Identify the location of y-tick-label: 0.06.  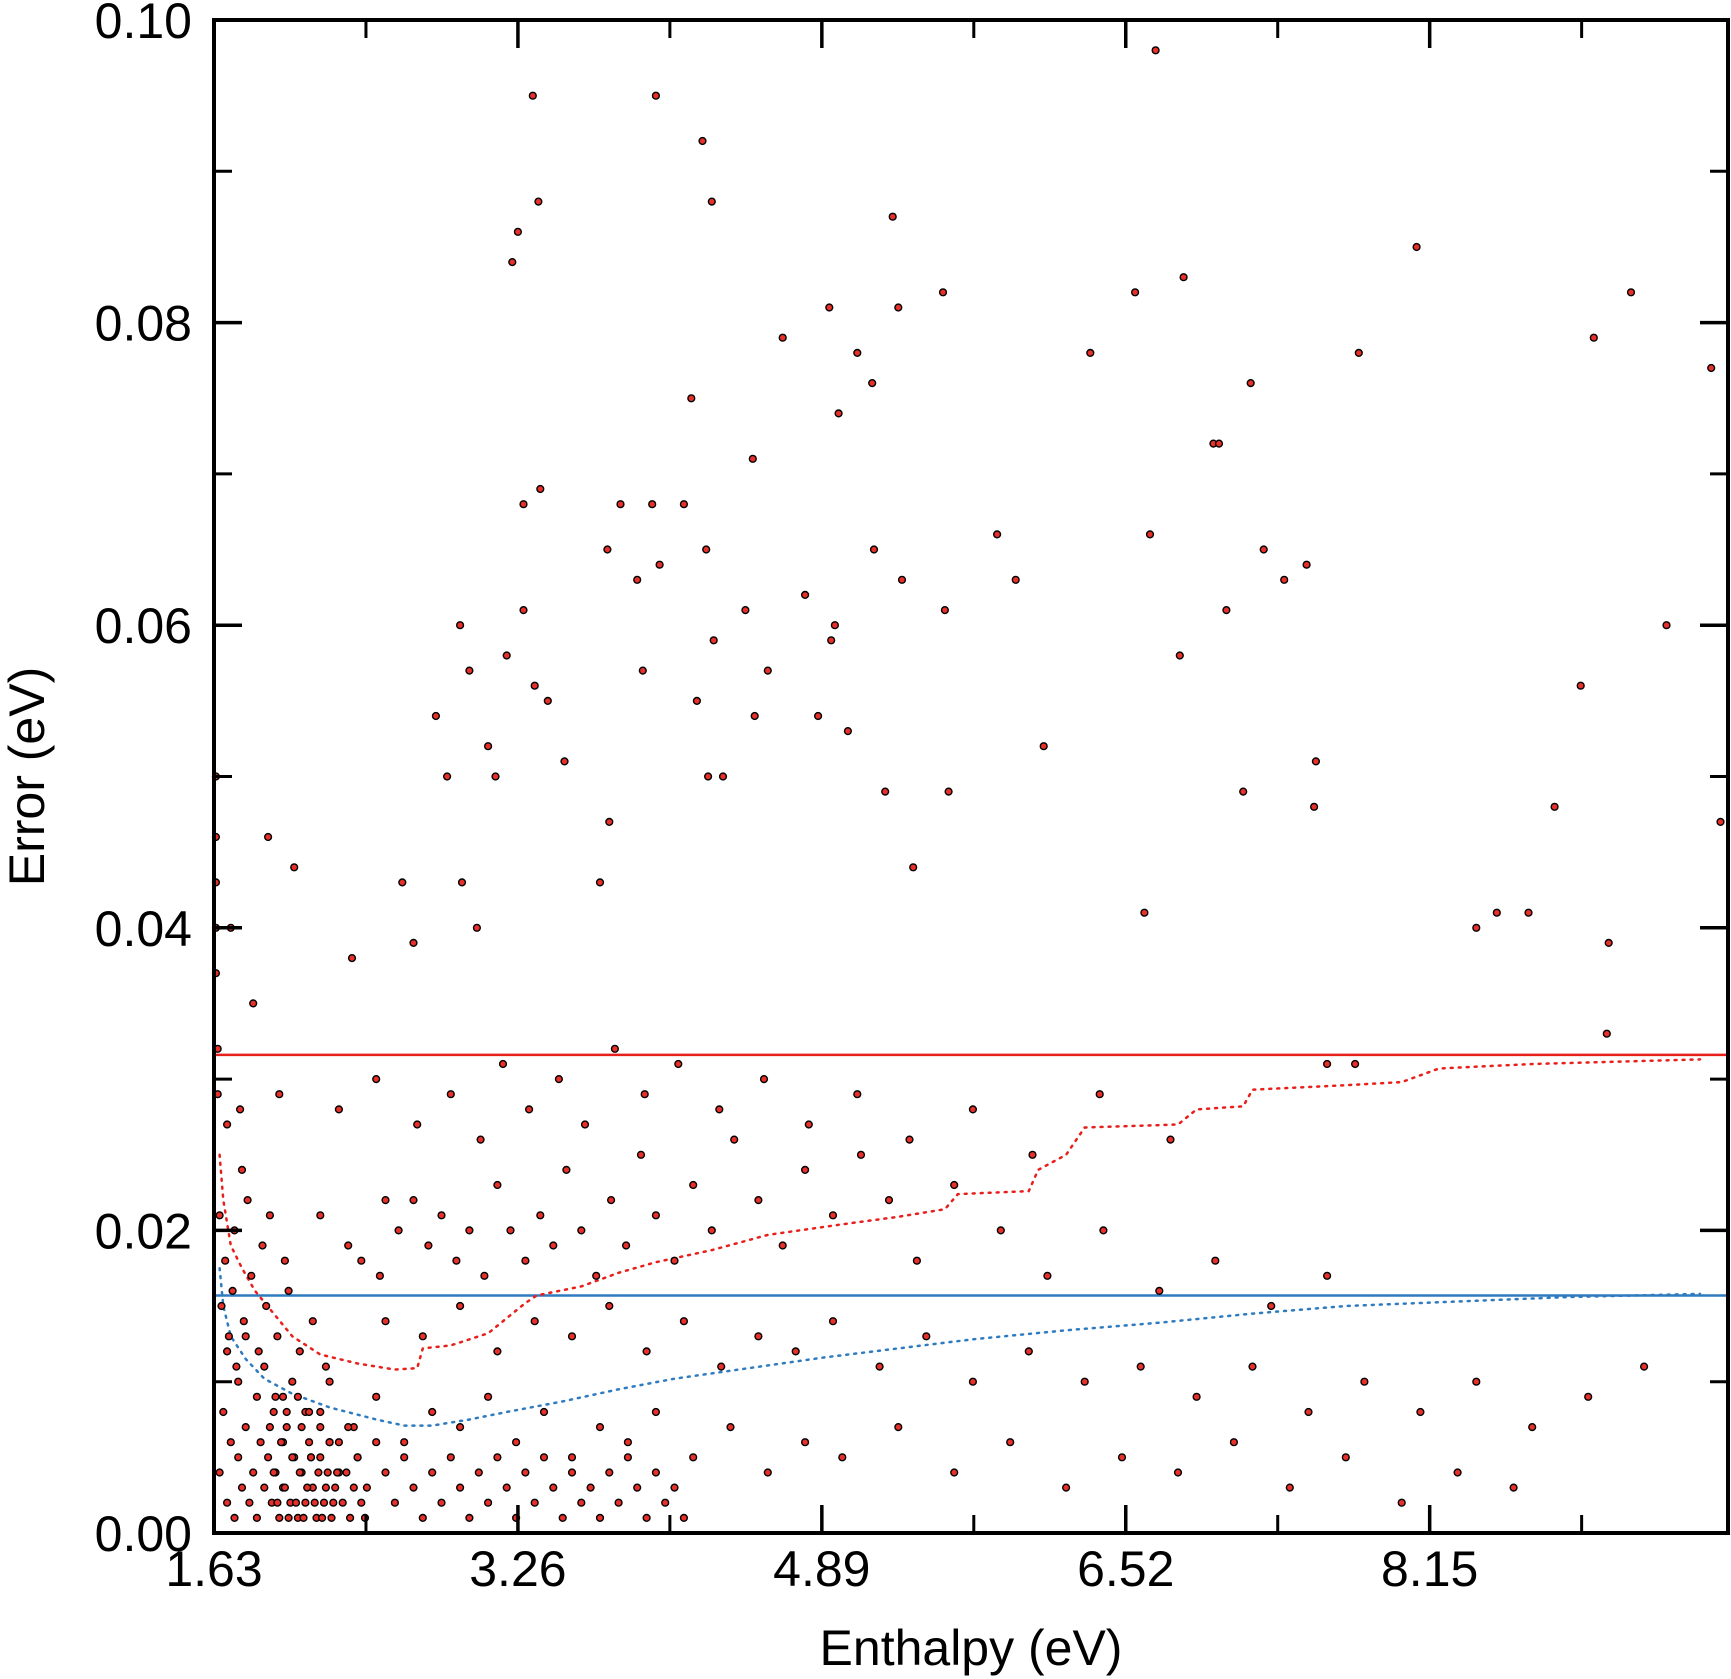
(143, 626).